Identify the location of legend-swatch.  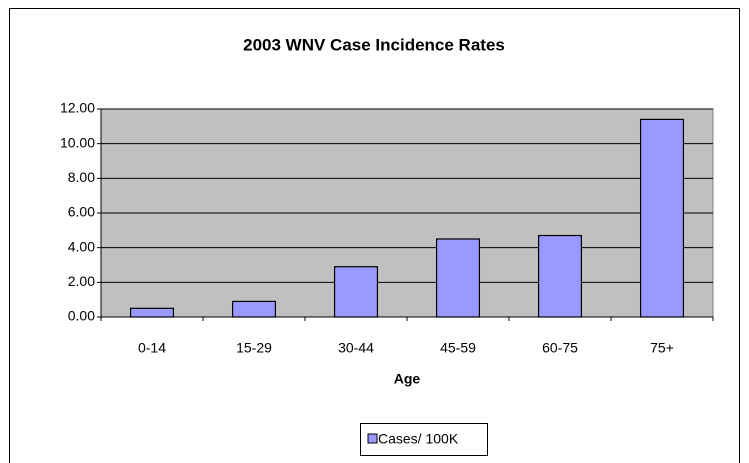
(372, 438).